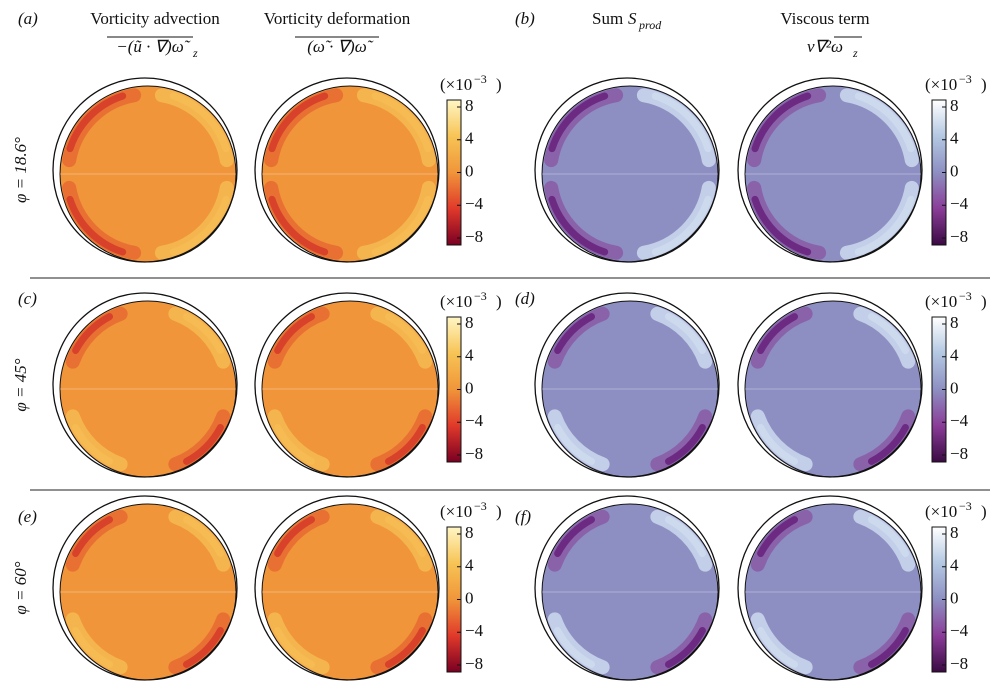 Image resolution: width=995 pixels, height=684 pixels. What do you see at coordinates (650, 25) in the screenshot?
I see `header-subscript: prod` at bounding box center [650, 25].